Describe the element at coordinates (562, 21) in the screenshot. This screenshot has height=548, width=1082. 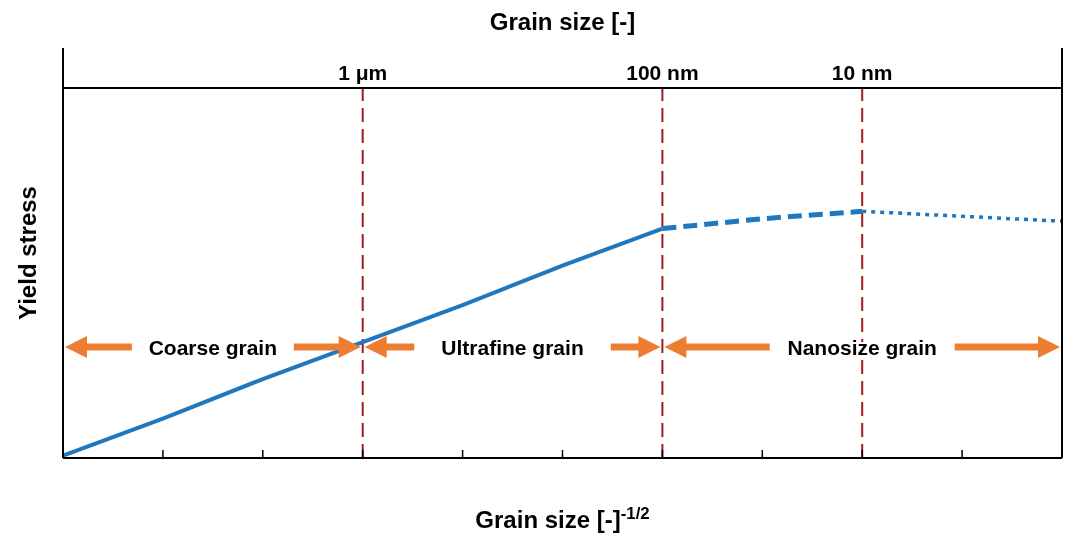
I see `x2-axis-title: Grain size [-]` at that location.